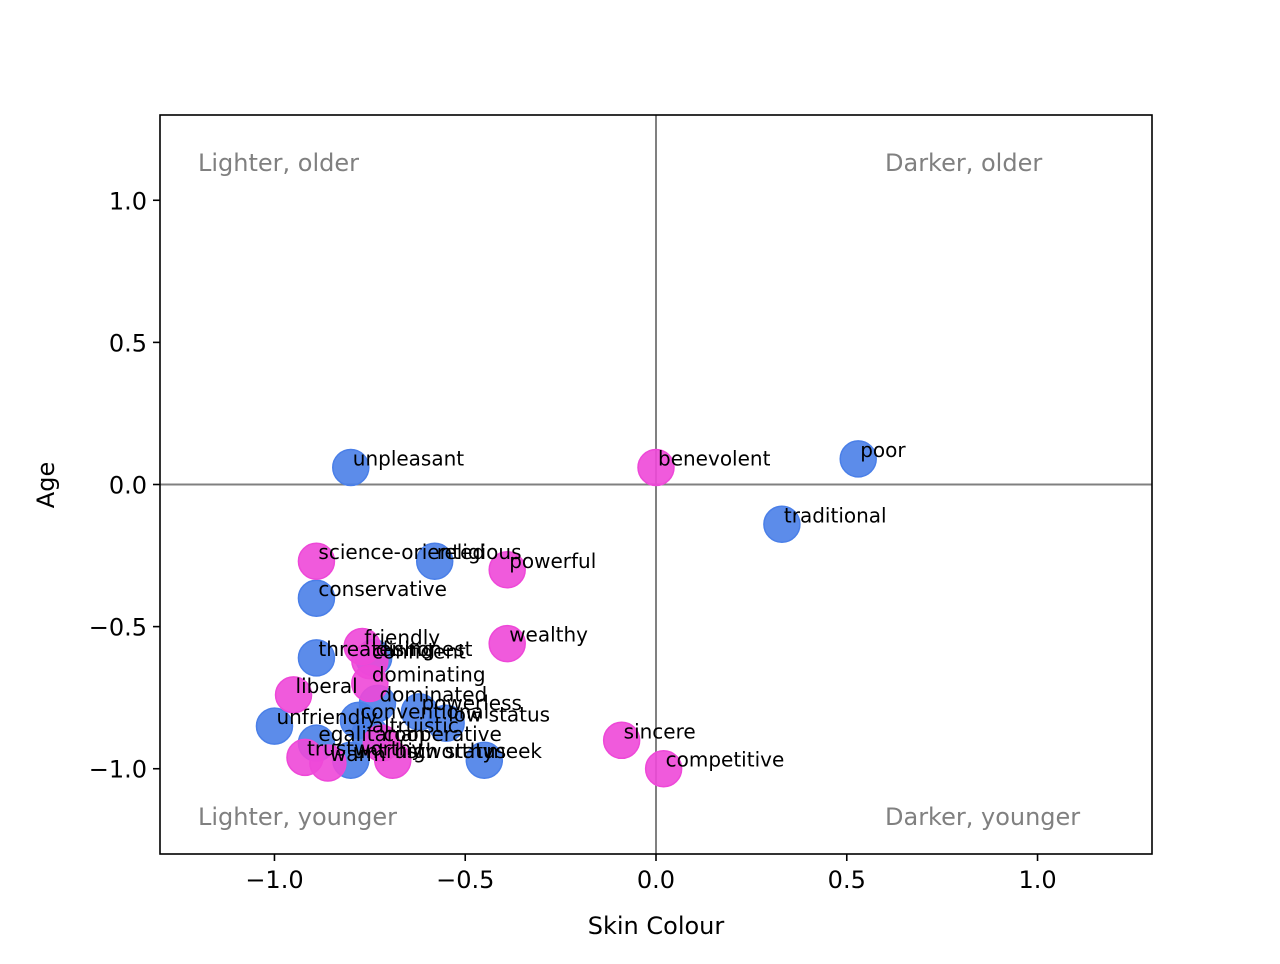 This screenshot has height=964, width=1280. Describe the element at coordinates (514, 751) in the screenshot. I see `point-label: meek` at that location.